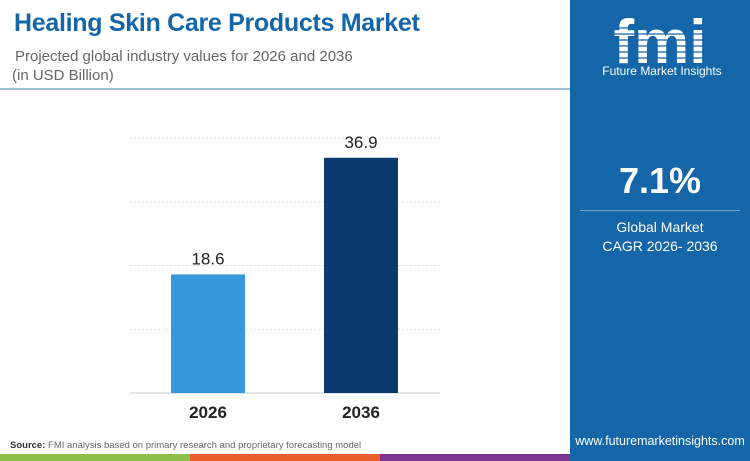 The height and width of the screenshot is (461, 750). I want to click on cagr-period: CAGR 2026- 2036, so click(660, 246).